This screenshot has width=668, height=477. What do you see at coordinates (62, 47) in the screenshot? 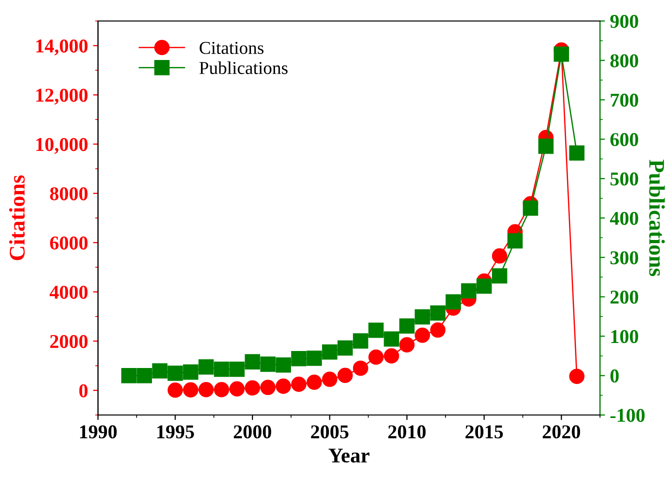
I see `y-tick-label: 14,000` at bounding box center [62, 47].